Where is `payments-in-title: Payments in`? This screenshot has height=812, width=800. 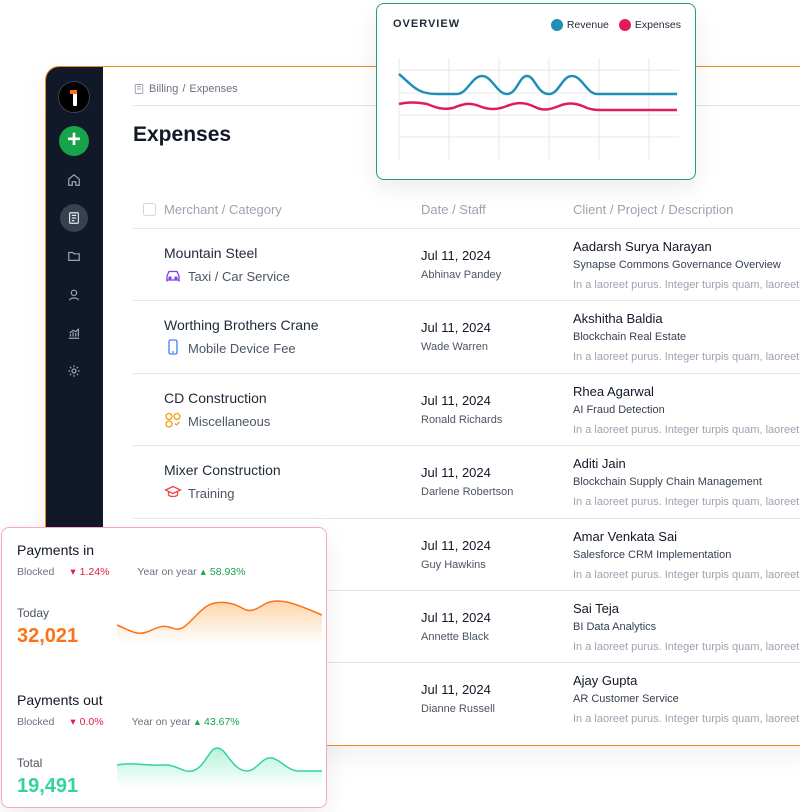 payments-in-title: Payments in is located at coordinates (56, 550).